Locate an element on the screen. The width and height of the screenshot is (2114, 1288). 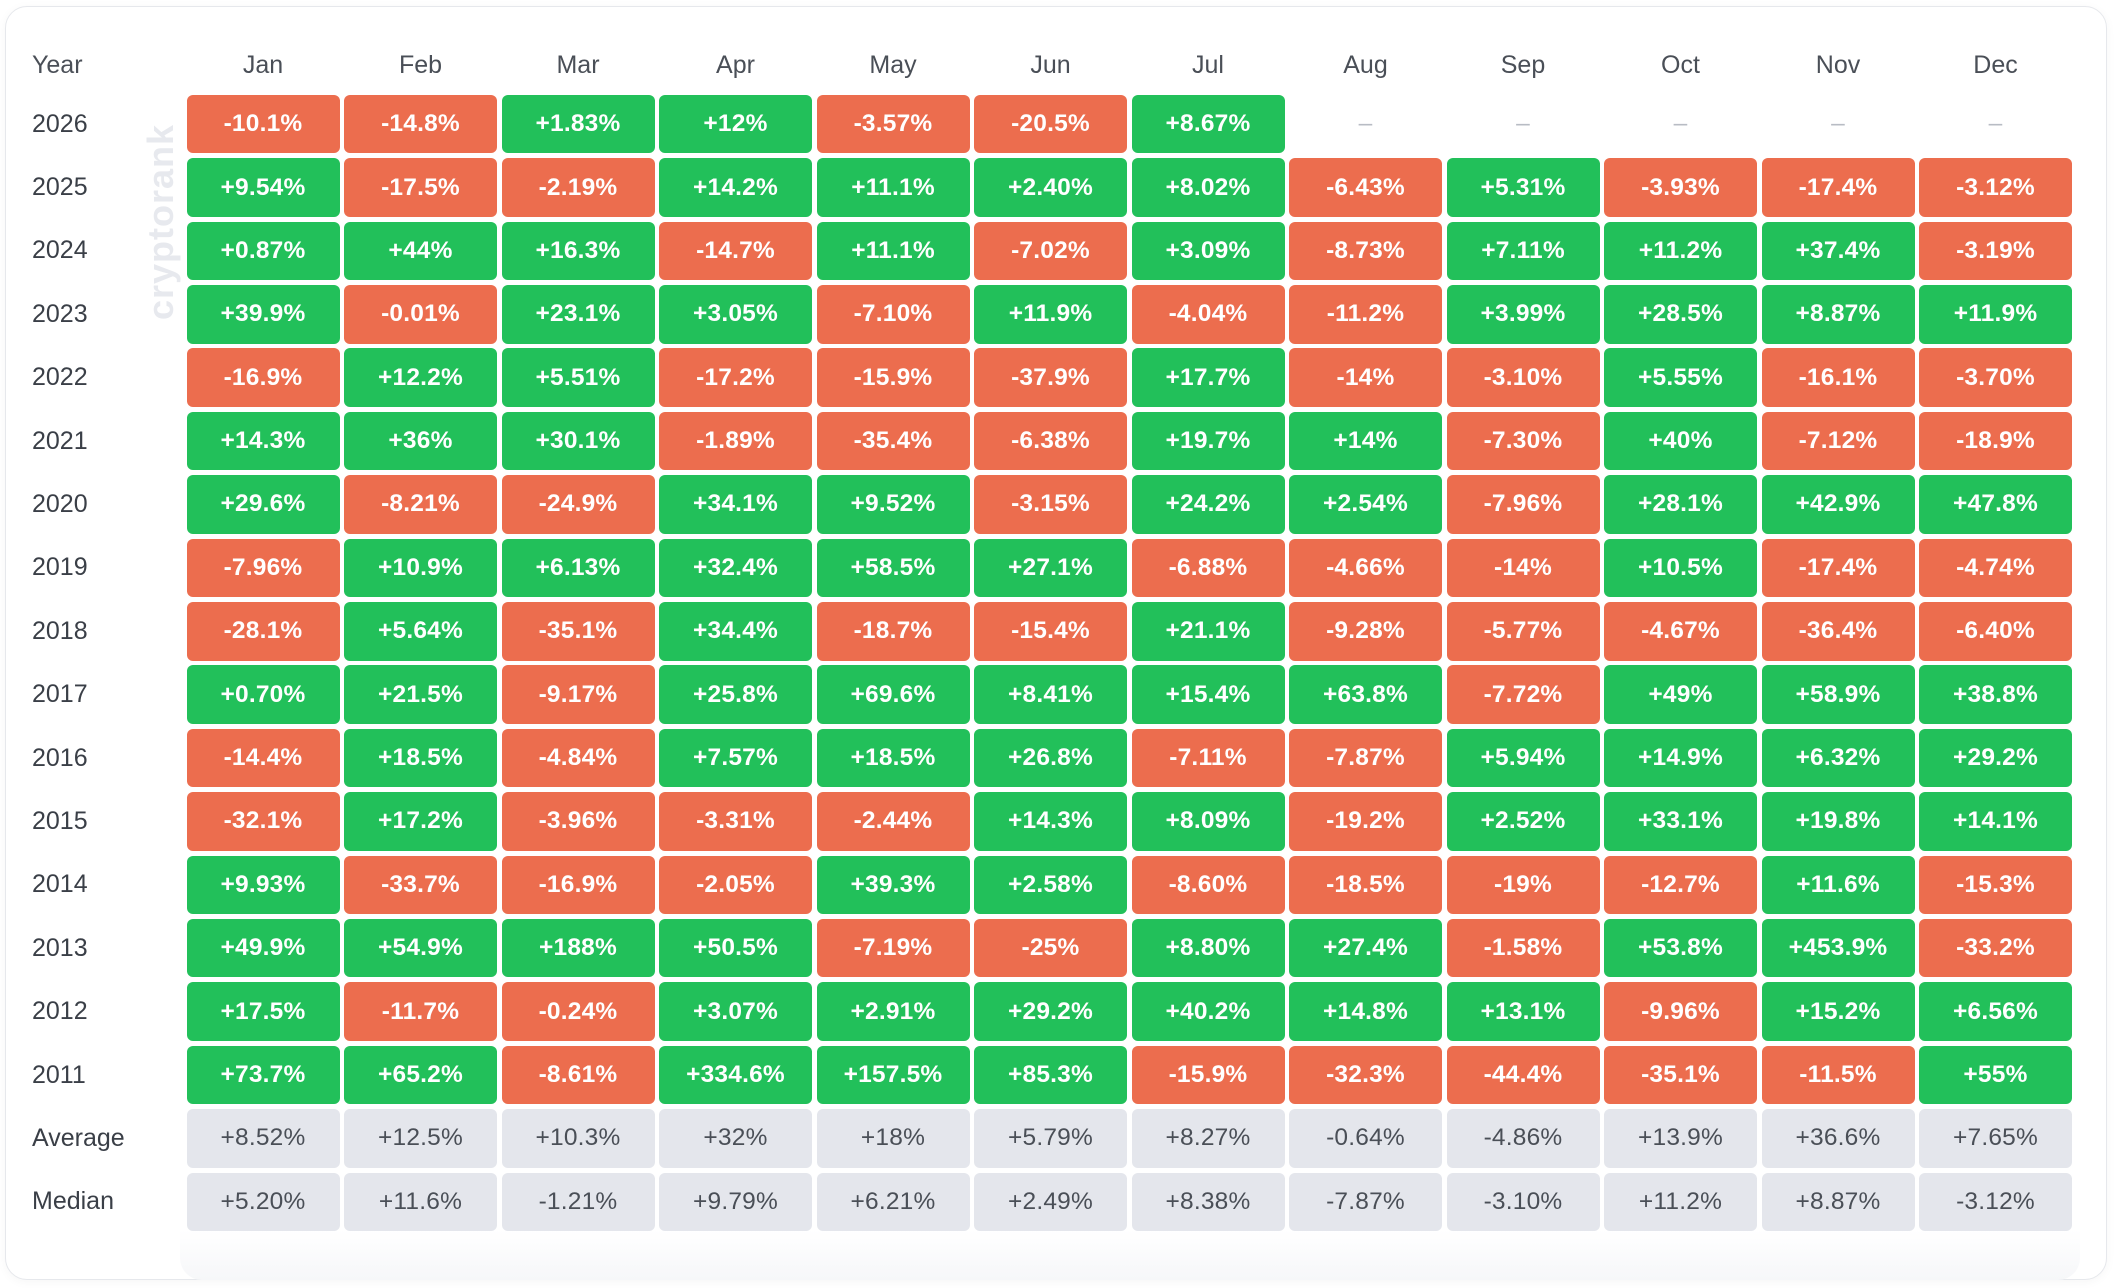
cell-2014-jan: +9.93% is located at coordinates (263, 885).